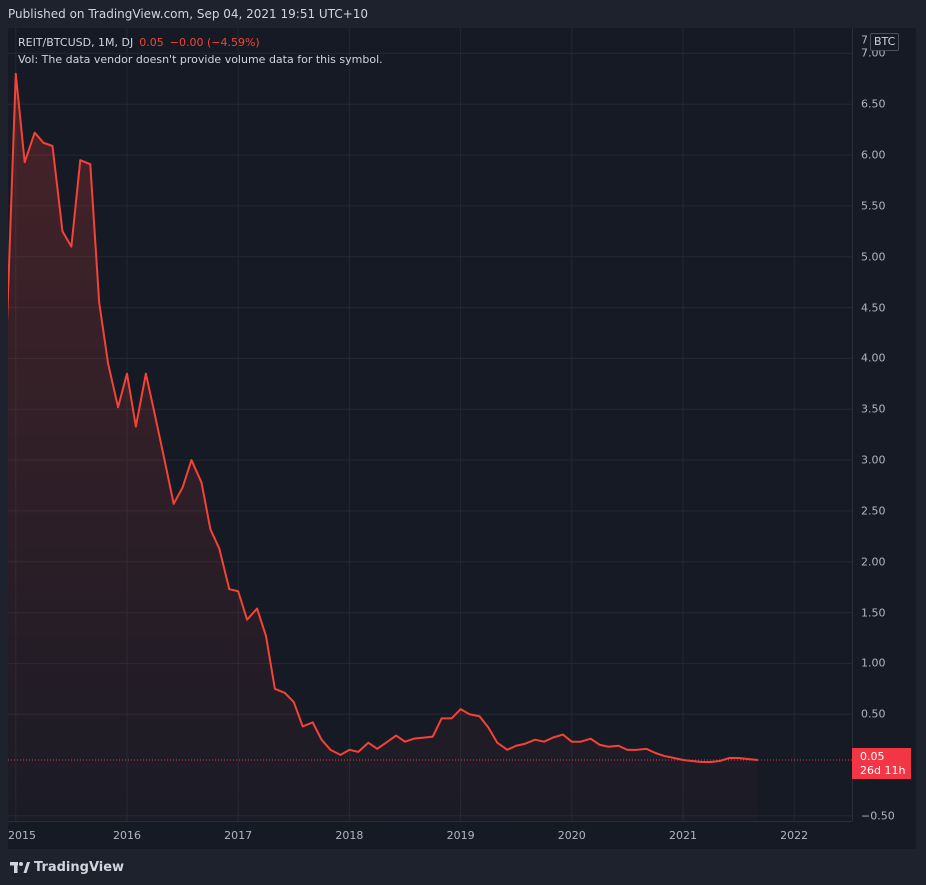  I want to click on brand-name: TradingView, so click(79, 867).